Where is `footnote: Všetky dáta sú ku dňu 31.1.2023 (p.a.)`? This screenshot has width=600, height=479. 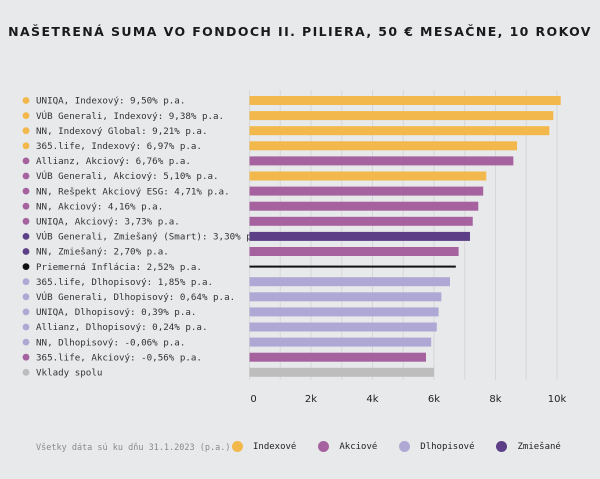 footnote: Všetky dáta sú ku dňu 31.1.2023 (p.a.) is located at coordinates (133, 448).